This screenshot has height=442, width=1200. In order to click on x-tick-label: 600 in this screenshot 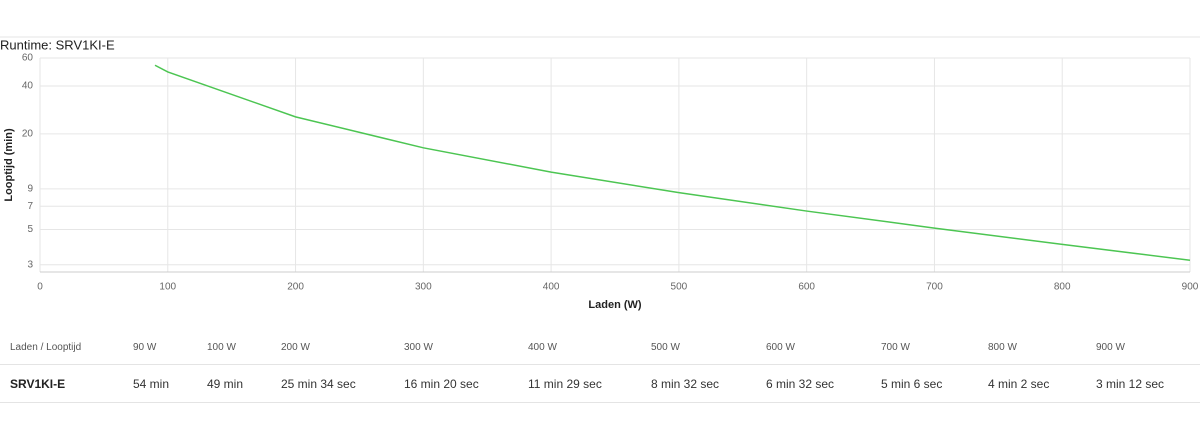, I will do `click(806, 287)`.